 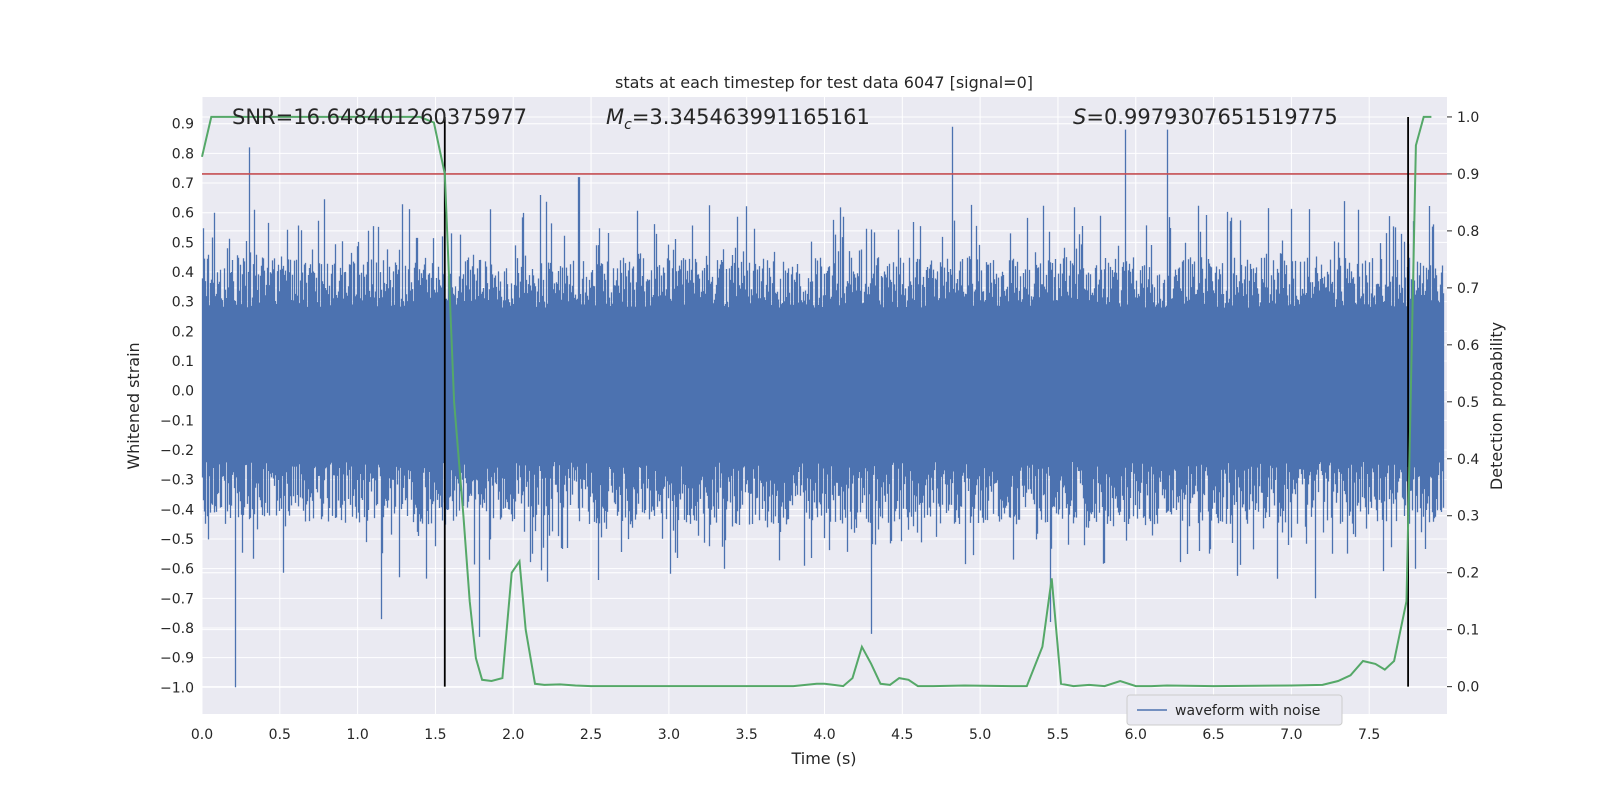 I want to click on x-tick-label: 4.5, so click(x=902, y=735).